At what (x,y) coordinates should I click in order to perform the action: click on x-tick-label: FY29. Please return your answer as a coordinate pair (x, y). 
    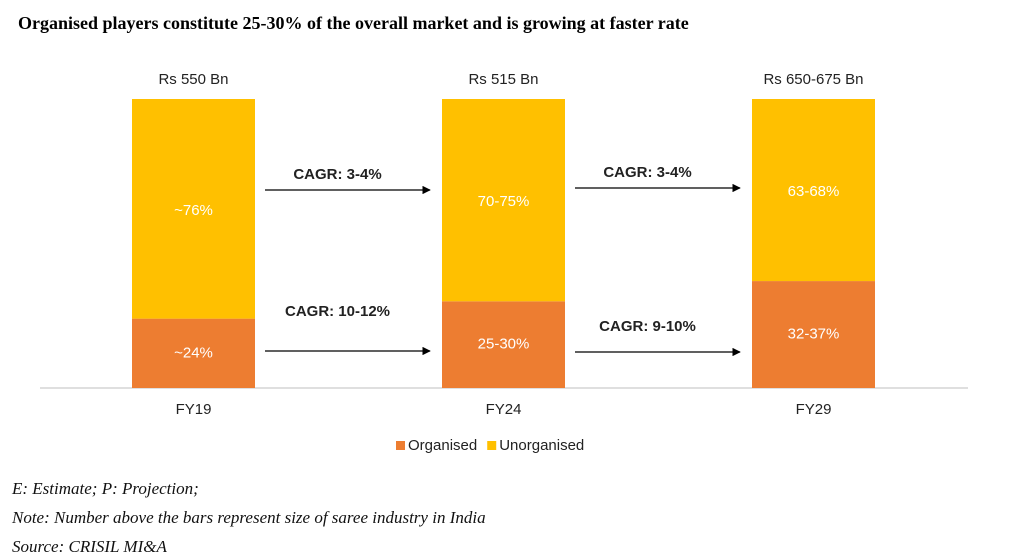
    Looking at the image, I should click on (814, 409).